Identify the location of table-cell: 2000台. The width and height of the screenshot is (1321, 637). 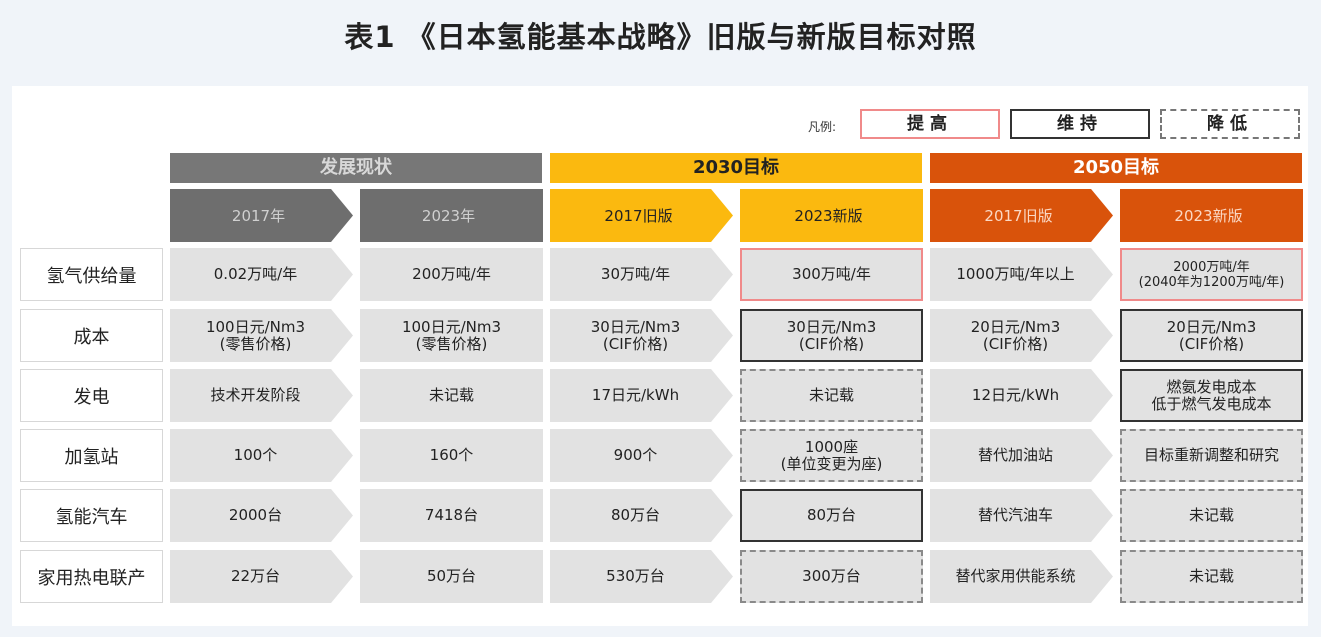
(261, 515).